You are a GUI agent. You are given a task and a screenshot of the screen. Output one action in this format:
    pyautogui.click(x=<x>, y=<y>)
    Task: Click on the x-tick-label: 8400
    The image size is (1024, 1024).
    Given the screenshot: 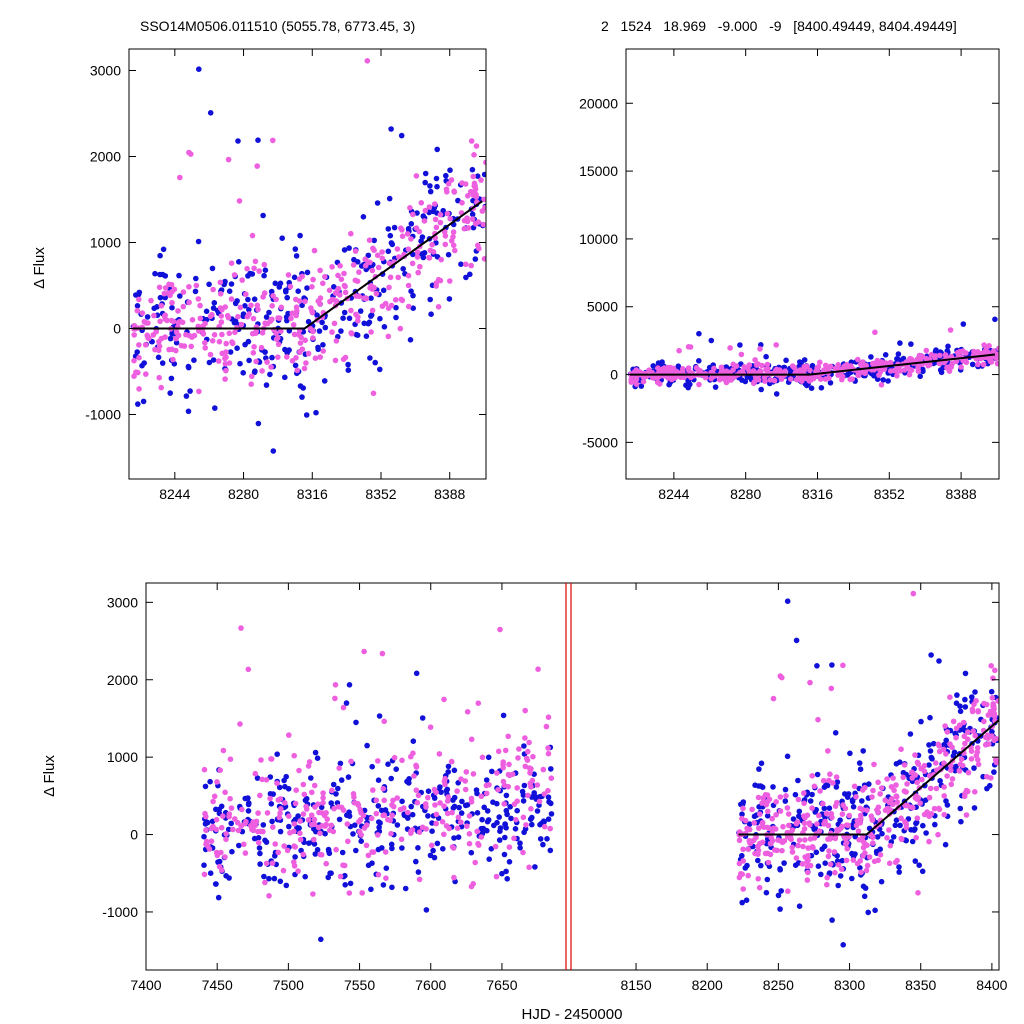 What is the action you would take?
    pyautogui.click(x=991, y=985)
    